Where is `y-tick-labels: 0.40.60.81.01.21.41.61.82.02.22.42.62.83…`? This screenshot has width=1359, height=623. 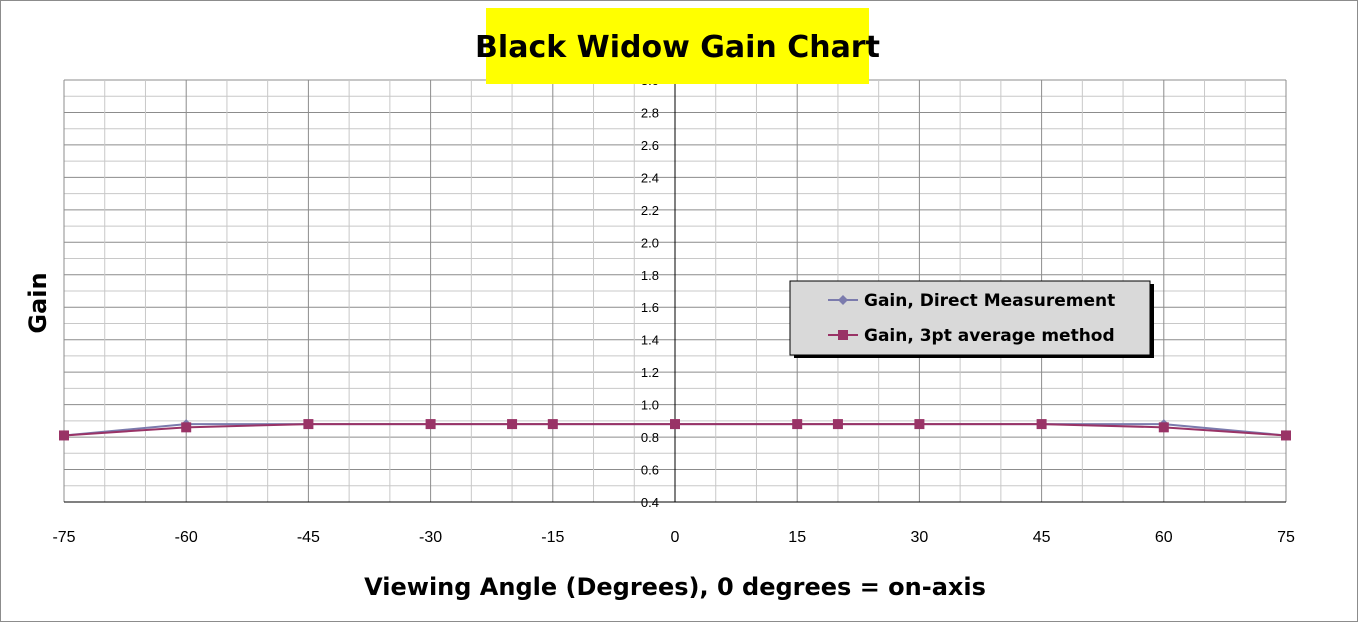 y-tick-labels: 0.40.60.81.01.21.41.61.82.02.22.42.62.83… is located at coordinates (650, 291).